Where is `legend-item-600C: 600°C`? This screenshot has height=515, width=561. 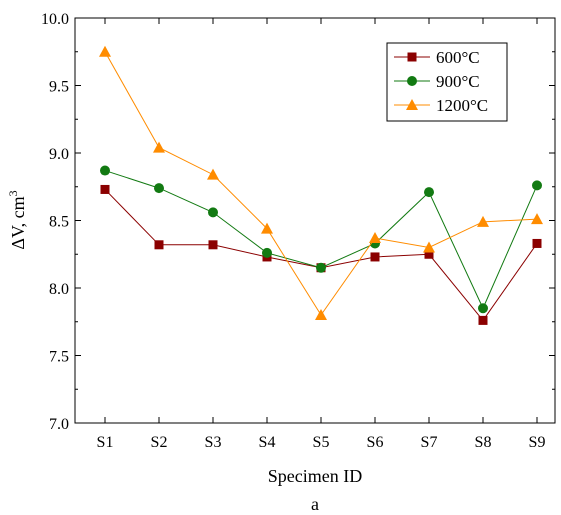 legend-item-600C: 600°C is located at coordinates (437, 57).